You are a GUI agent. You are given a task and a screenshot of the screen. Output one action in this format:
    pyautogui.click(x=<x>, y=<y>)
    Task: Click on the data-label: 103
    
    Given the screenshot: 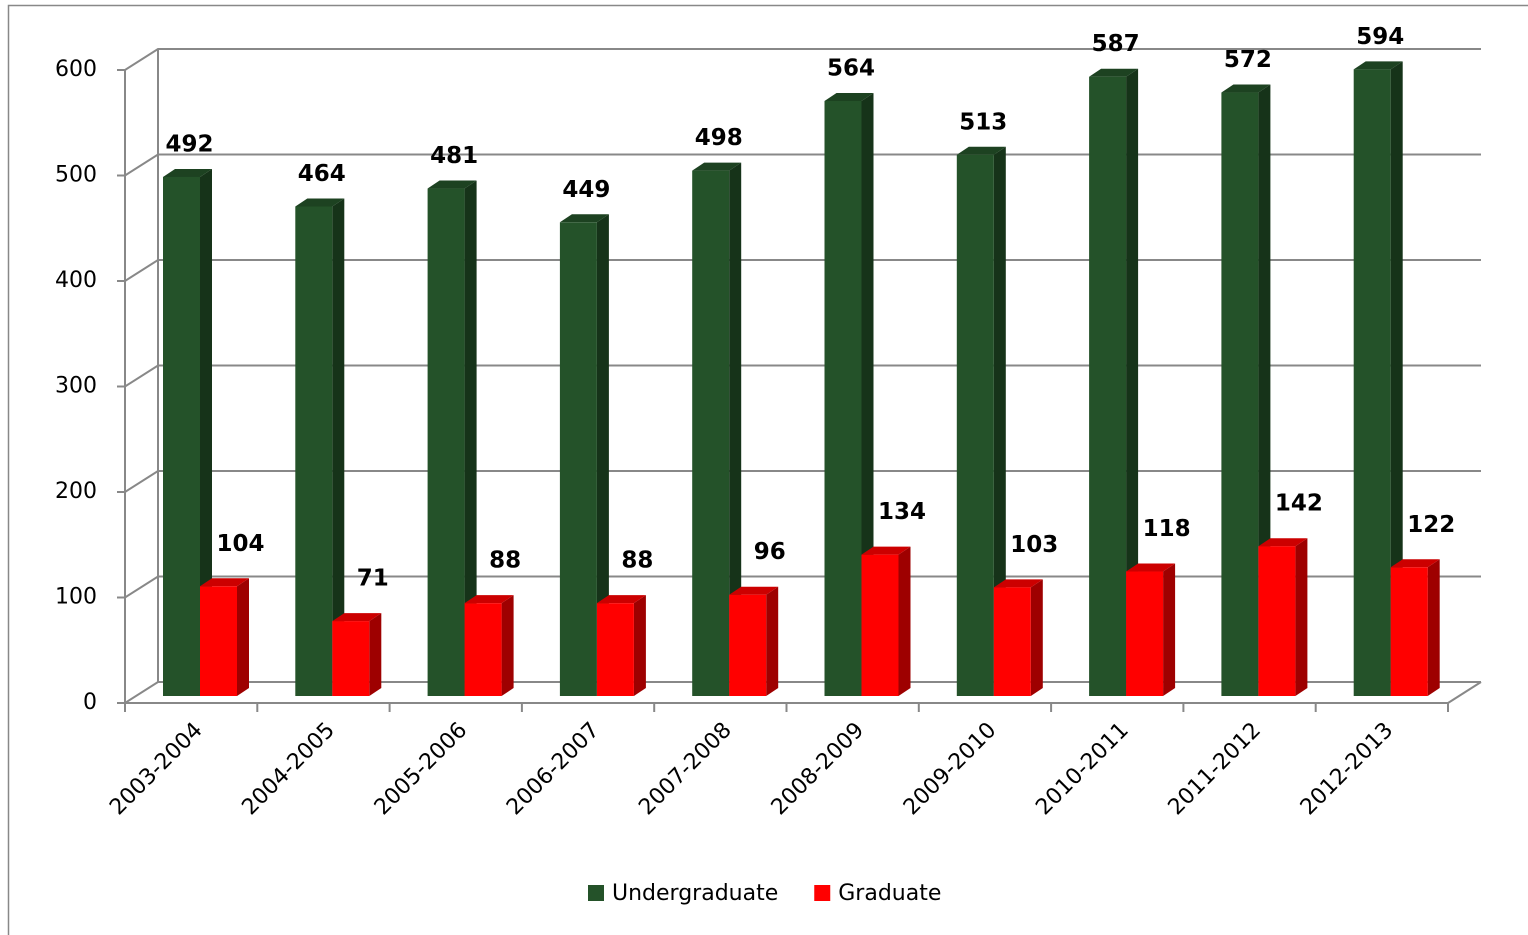 What is the action you would take?
    pyautogui.click(x=1034, y=545)
    